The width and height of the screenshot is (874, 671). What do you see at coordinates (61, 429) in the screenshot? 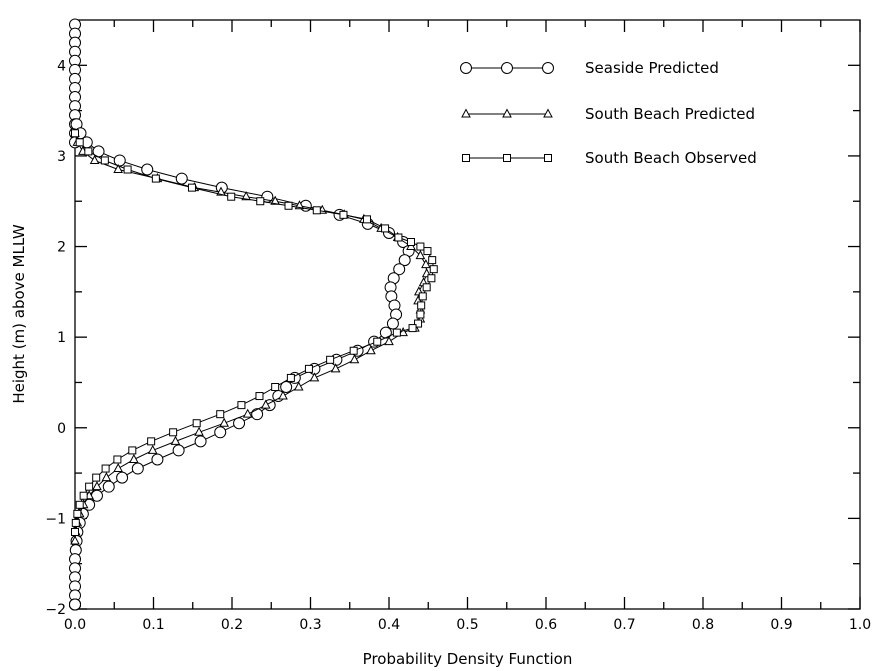
I see `y-tick-label: 0` at bounding box center [61, 429].